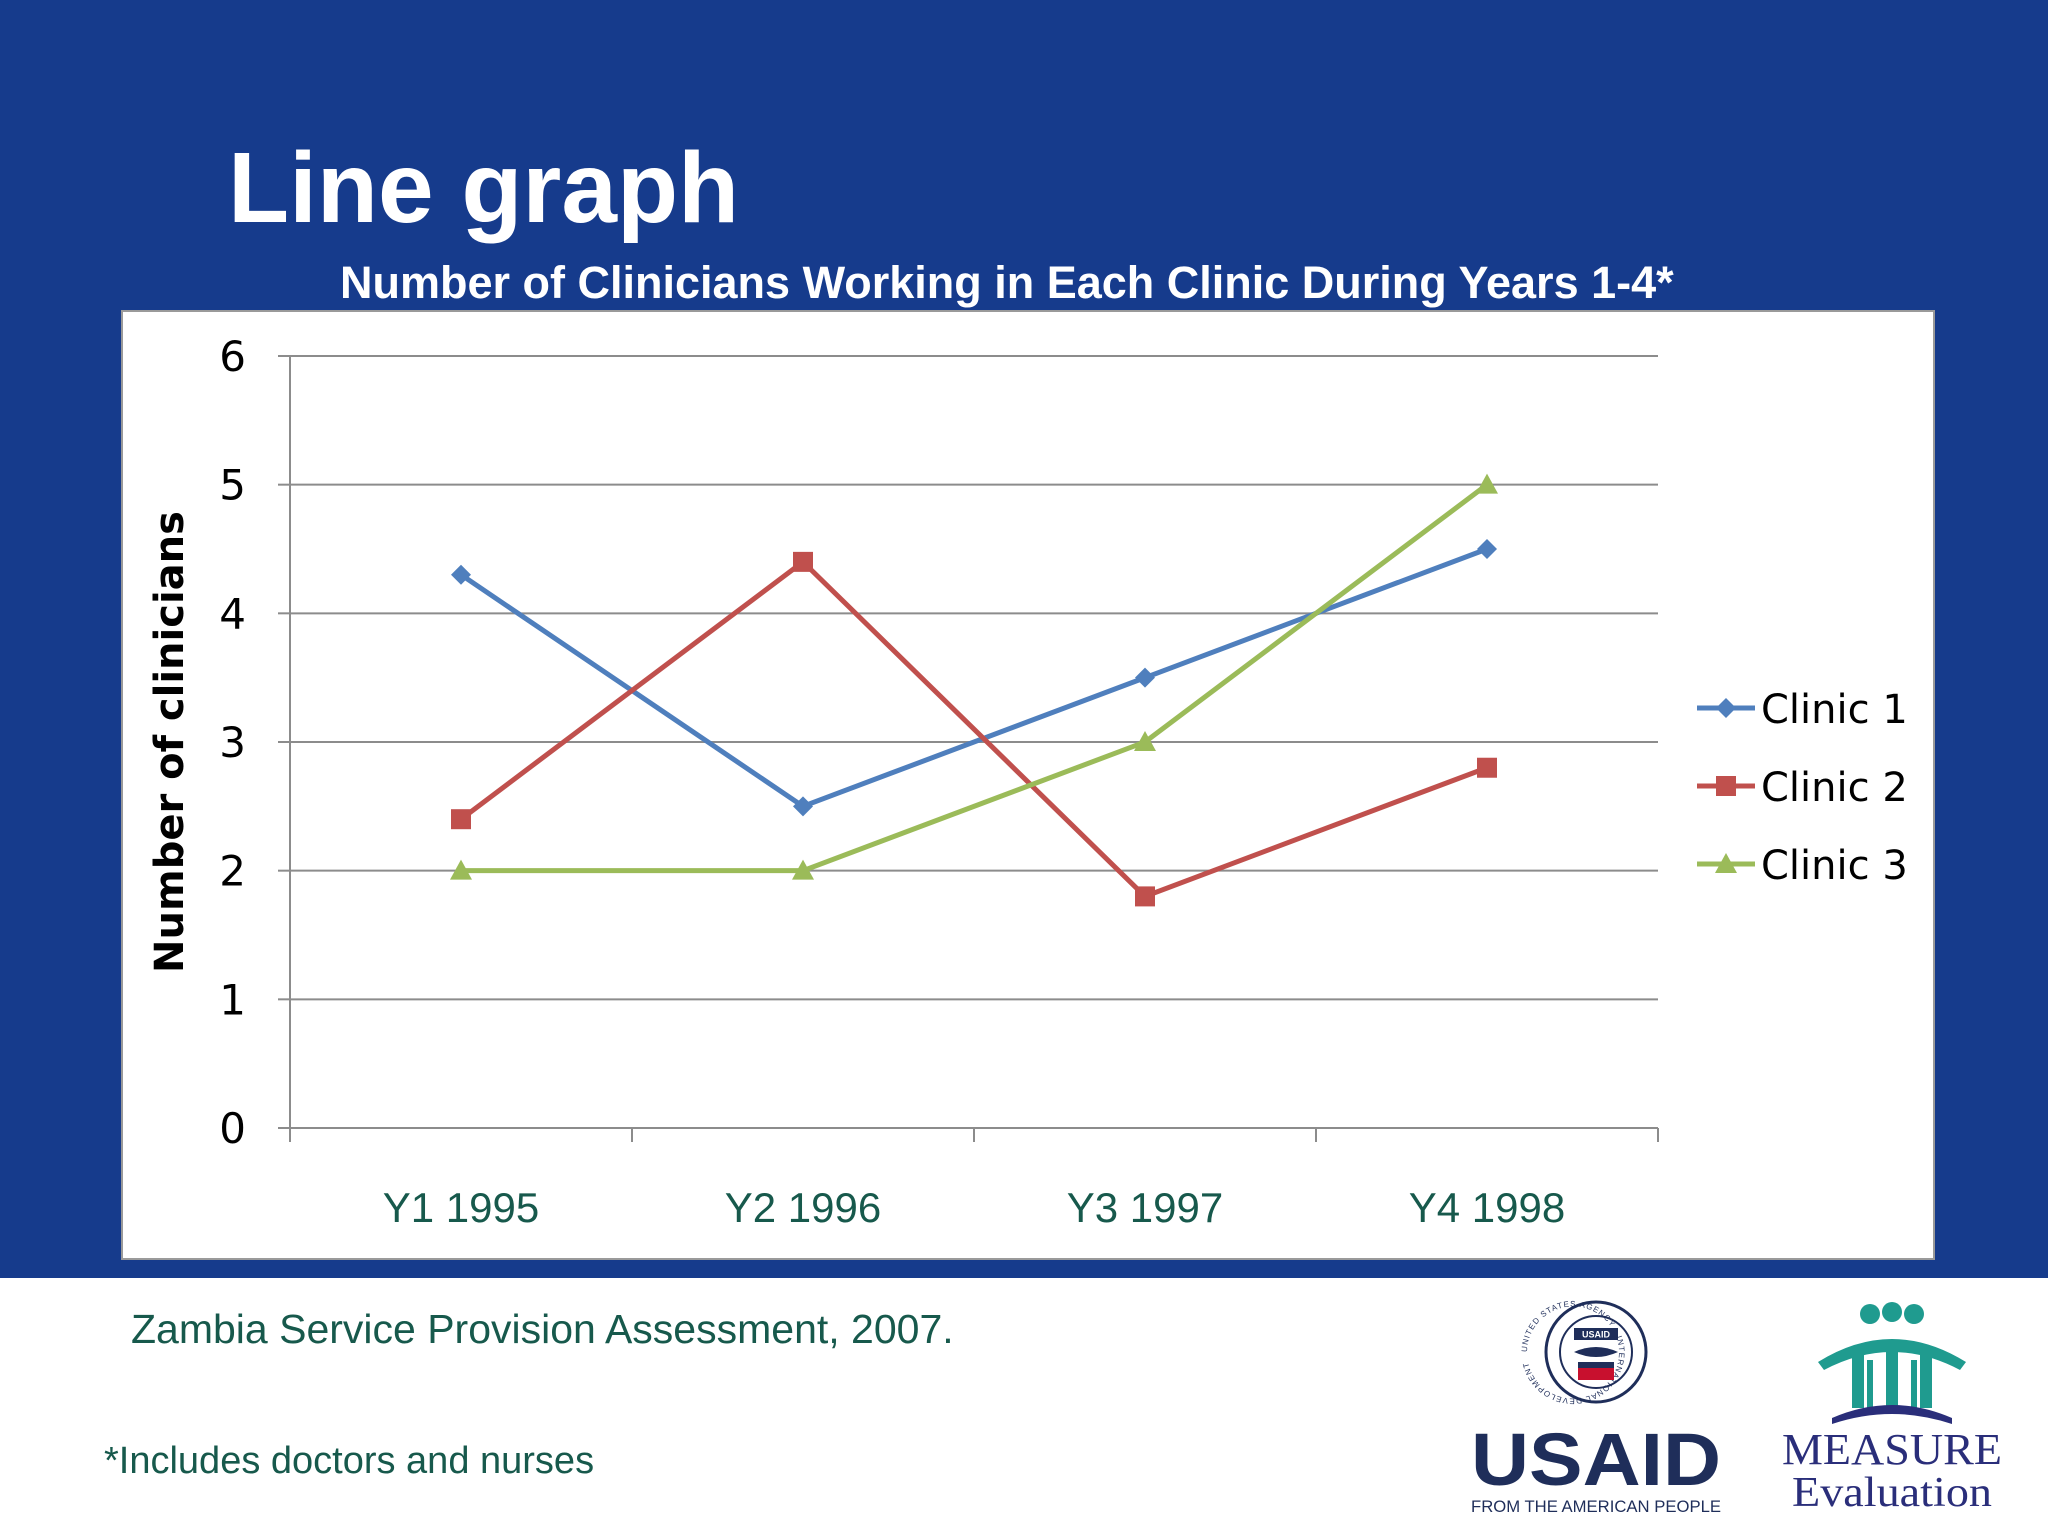  Describe the element at coordinates (232, 1128) in the screenshot. I see `y-tick-label: 0` at that location.